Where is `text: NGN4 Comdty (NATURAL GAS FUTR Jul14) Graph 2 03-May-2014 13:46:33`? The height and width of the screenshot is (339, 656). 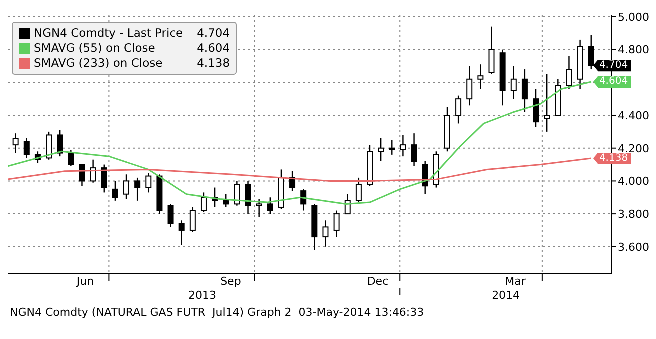
text: NGN4 Comdty (NATURAL GAS FUTR Jul14) Graph 2 03-May-2014 13:46:33 is located at coordinates (218, 312).